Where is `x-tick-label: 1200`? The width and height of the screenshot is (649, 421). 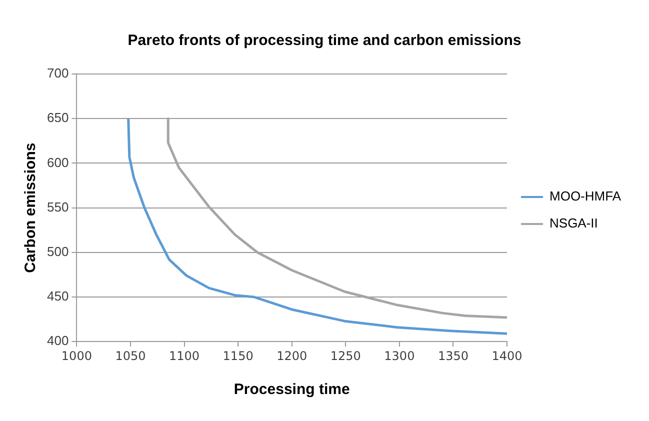 x-tick-label: 1200 is located at coordinates (292, 355).